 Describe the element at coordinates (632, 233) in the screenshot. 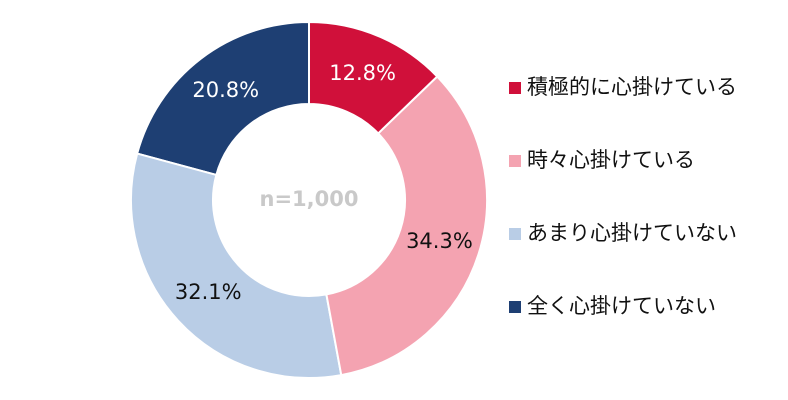

I see `legend-label: あまり心掛けていない` at that location.